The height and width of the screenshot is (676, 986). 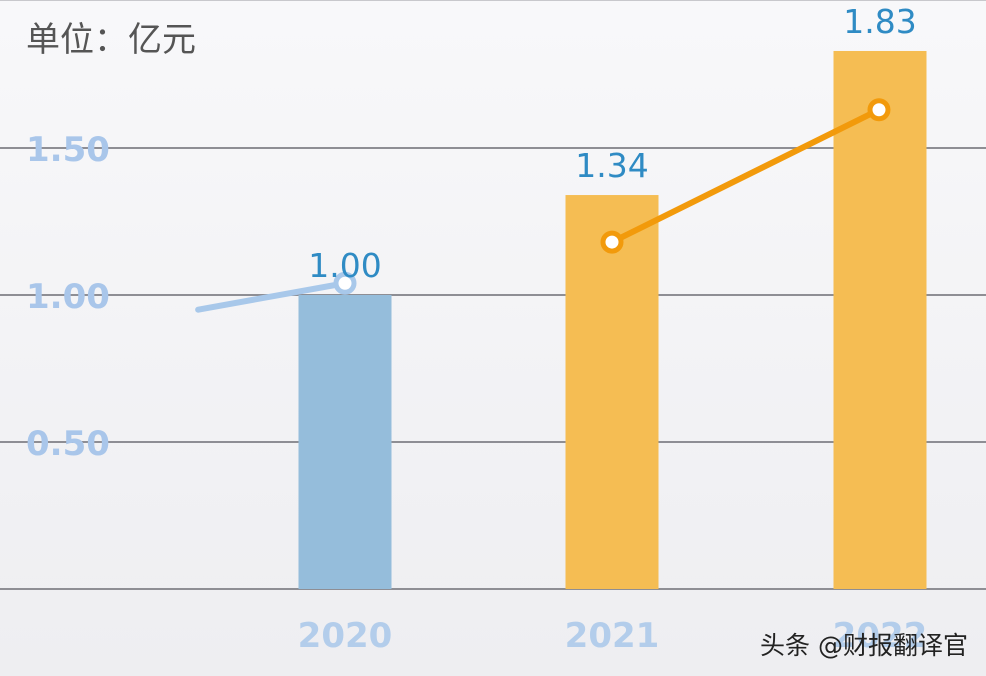 What do you see at coordinates (879, 21) in the screenshot?
I see `data-label-2022: 1.83` at bounding box center [879, 21].